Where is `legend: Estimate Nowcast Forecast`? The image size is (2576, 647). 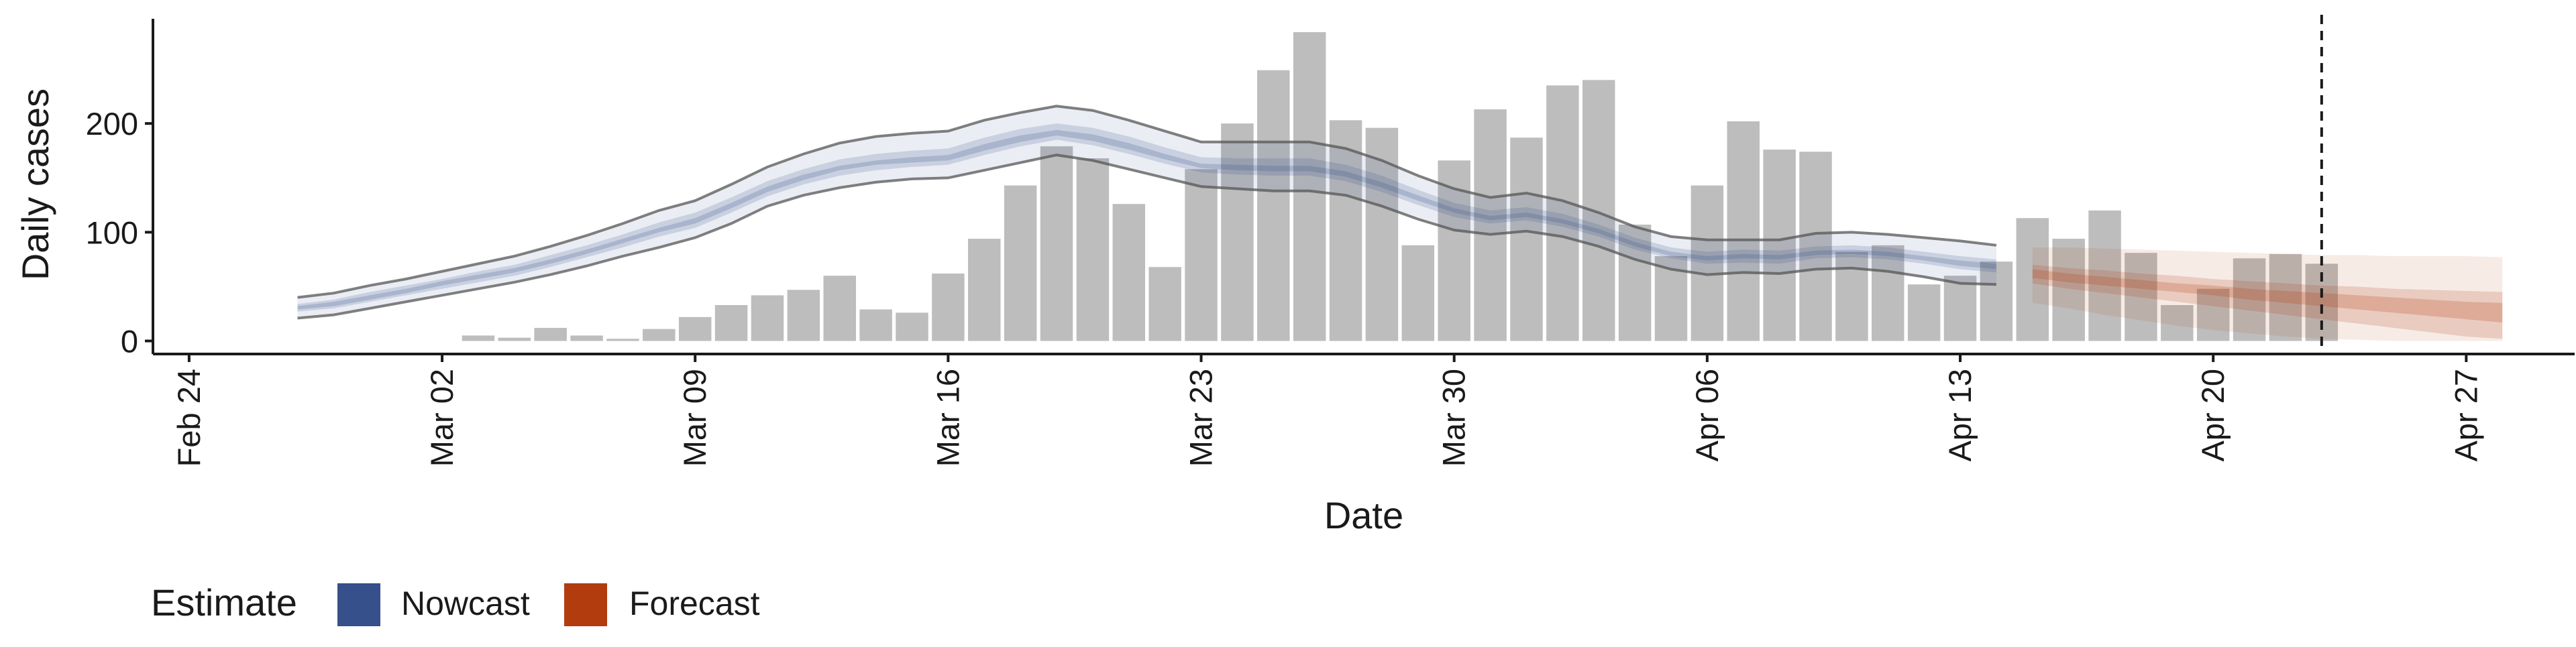 legend: Estimate Nowcast Forecast is located at coordinates (455, 603).